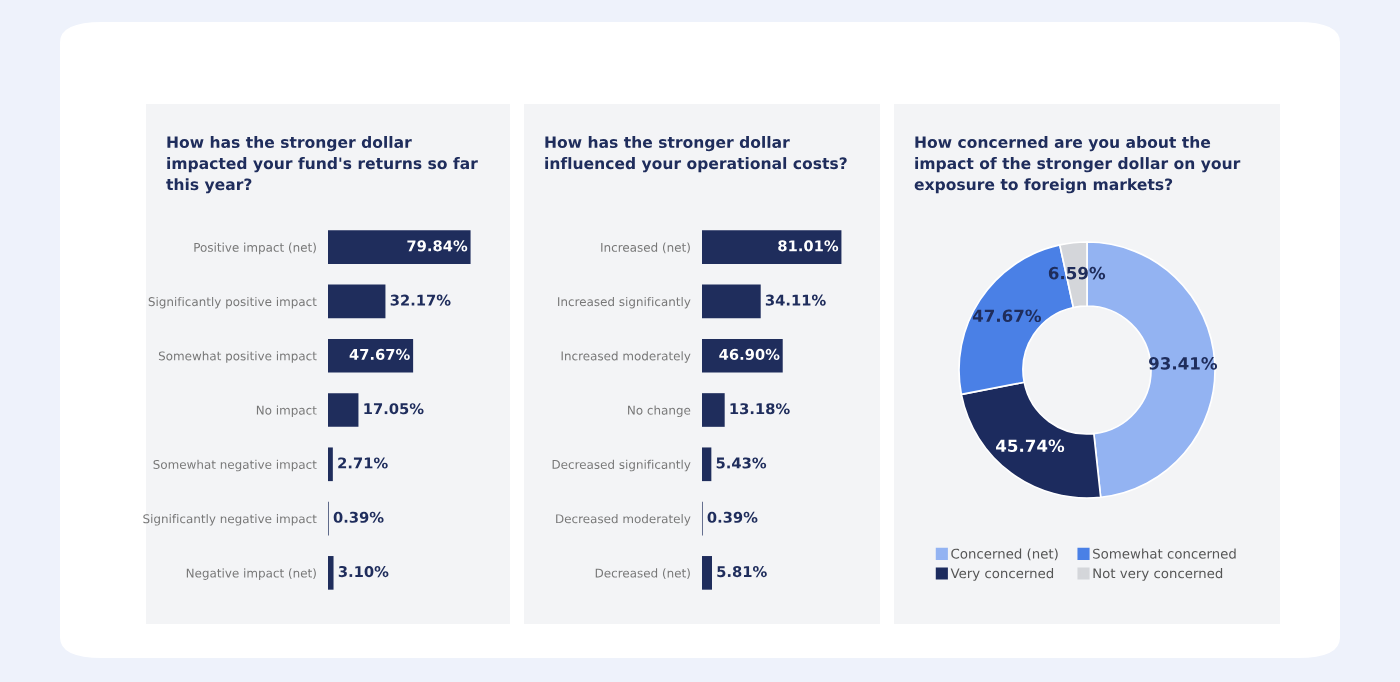 The height and width of the screenshot is (682, 1400). I want to click on data-label: 47.67%, so click(1007, 316).